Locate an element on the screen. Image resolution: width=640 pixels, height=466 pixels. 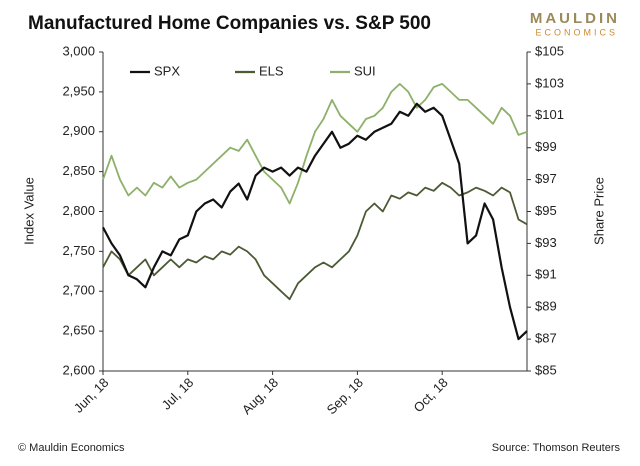
y-axis-label: Index Value is located at coordinates (28, 211).